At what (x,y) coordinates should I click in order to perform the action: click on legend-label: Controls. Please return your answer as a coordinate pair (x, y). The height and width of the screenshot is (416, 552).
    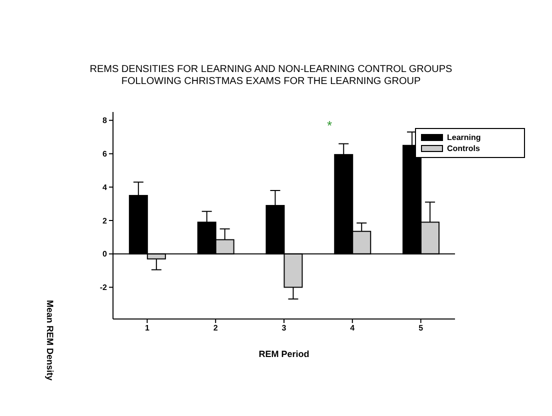
    Looking at the image, I should click on (463, 148).